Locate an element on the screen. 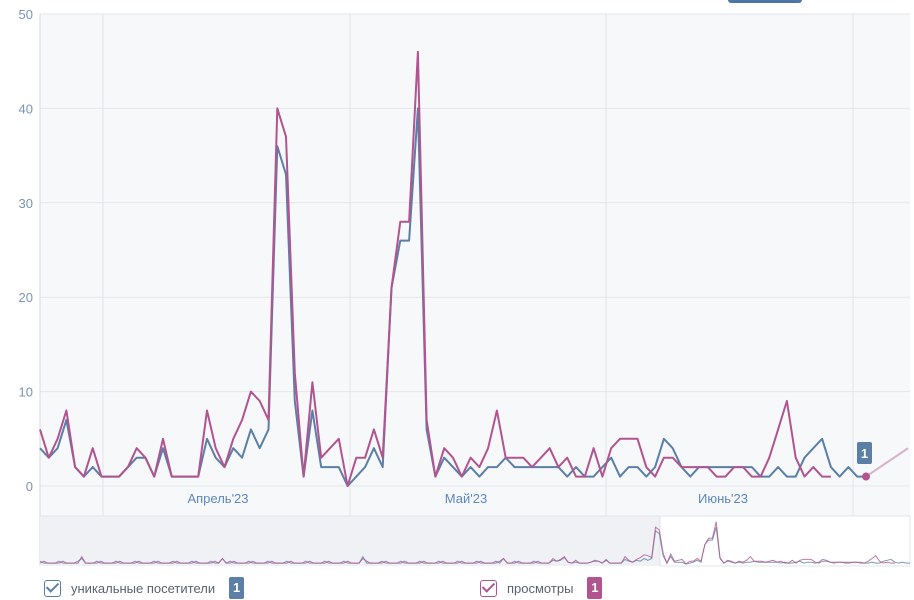  current-value-badge is located at coordinates (864, 453).